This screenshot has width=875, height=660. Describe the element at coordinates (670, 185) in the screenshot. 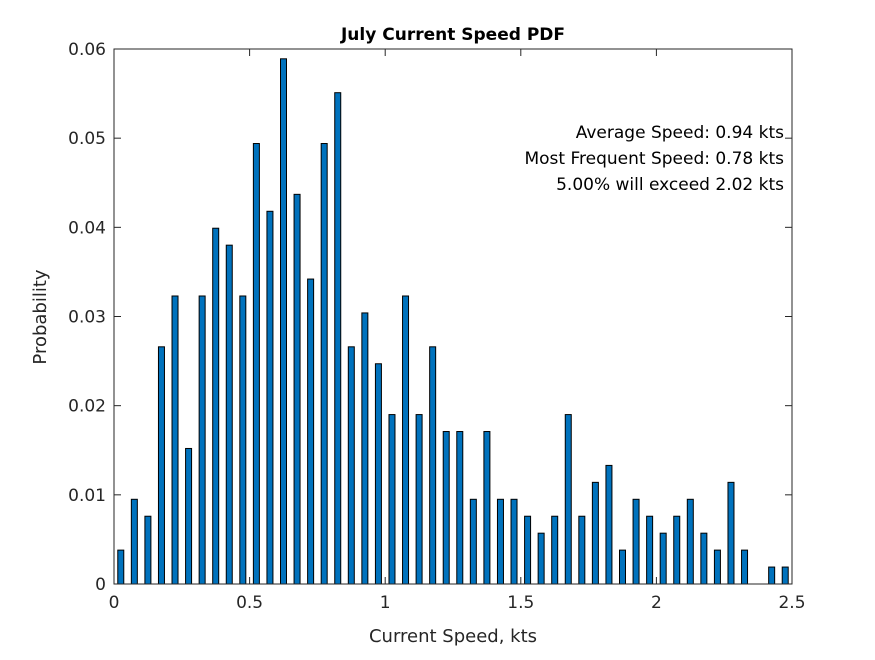

I see `annotation-exceedance: 5.00% will exceed 2.02 kts` at that location.